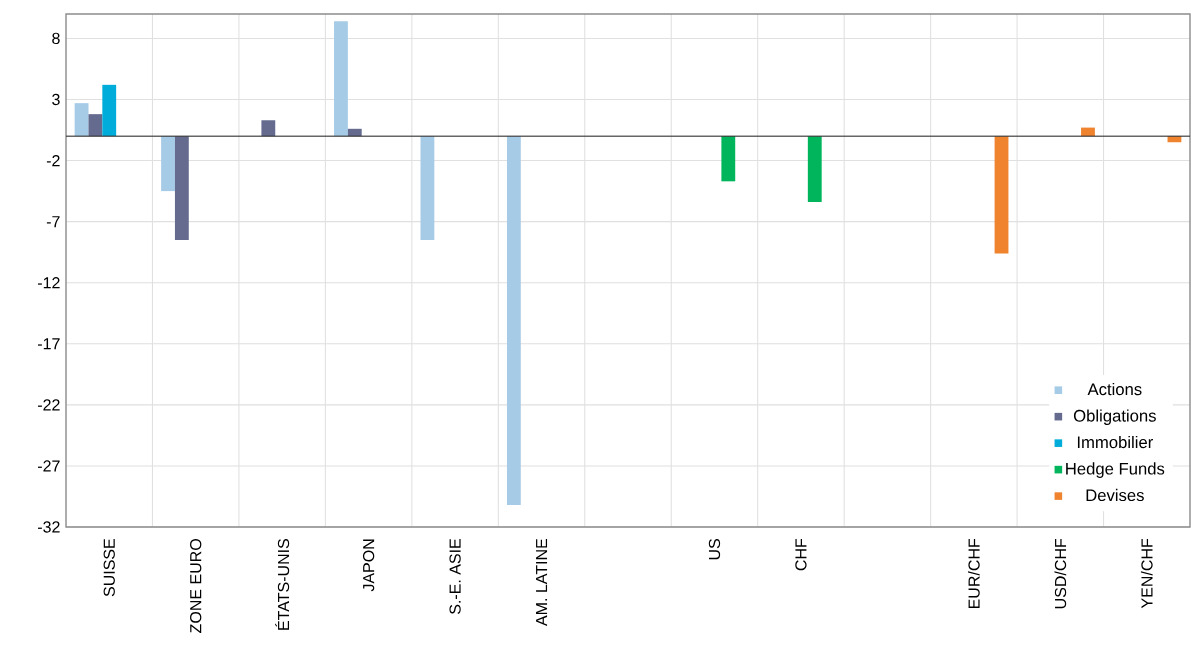 This screenshot has height=666, width=1191. Describe the element at coordinates (282, 584) in the screenshot. I see `x-tick-label: ÉTATS-UNIS` at that location.